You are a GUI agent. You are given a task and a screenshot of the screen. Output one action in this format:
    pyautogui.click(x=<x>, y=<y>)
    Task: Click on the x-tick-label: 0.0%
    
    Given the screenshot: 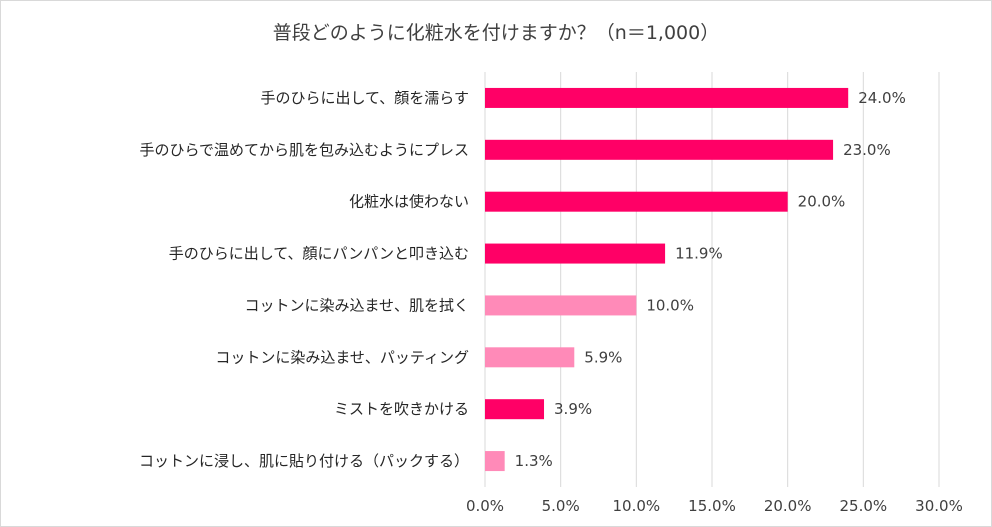 What is the action you would take?
    pyautogui.click(x=485, y=506)
    